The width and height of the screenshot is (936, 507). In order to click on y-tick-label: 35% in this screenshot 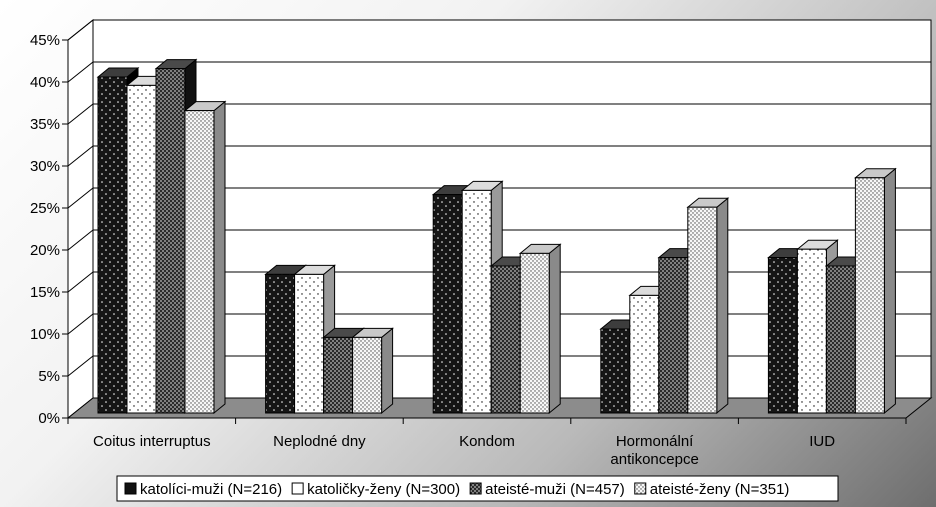, I will do `click(45, 124)`.